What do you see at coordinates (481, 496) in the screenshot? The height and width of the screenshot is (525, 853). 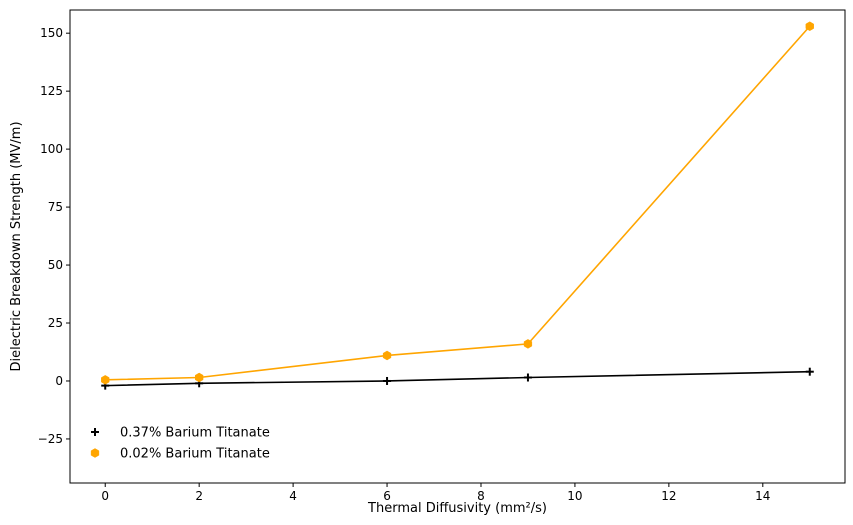 I see `x-tick-label: 8` at bounding box center [481, 496].